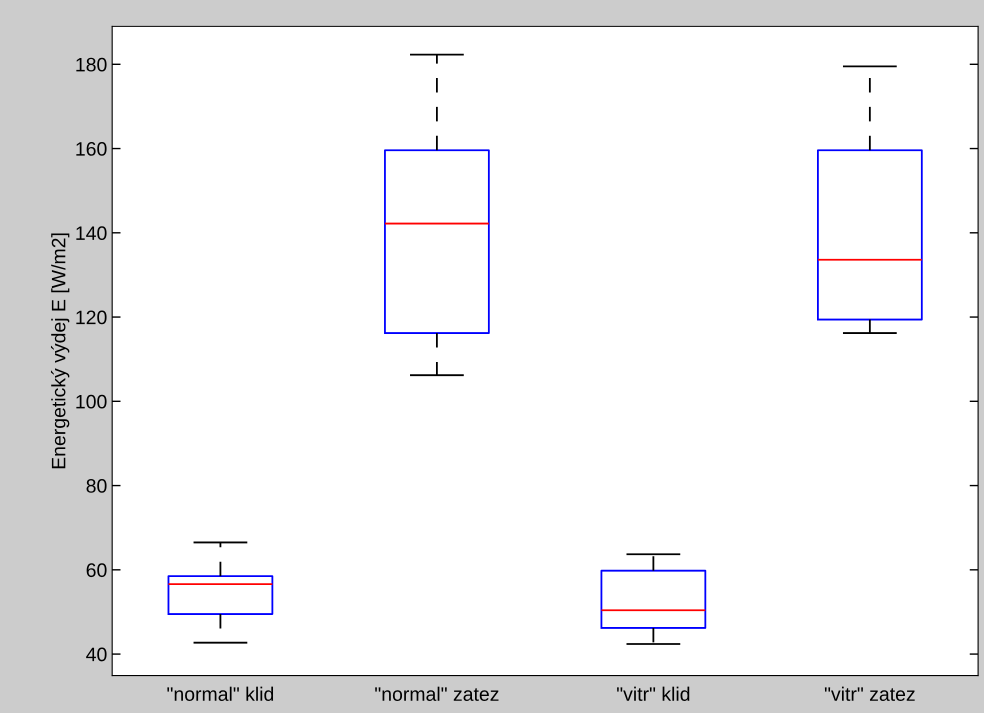 The width and height of the screenshot is (984, 713). Describe the element at coordinates (91, 65) in the screenshot. I see `y-tick-label: 180` at that location.